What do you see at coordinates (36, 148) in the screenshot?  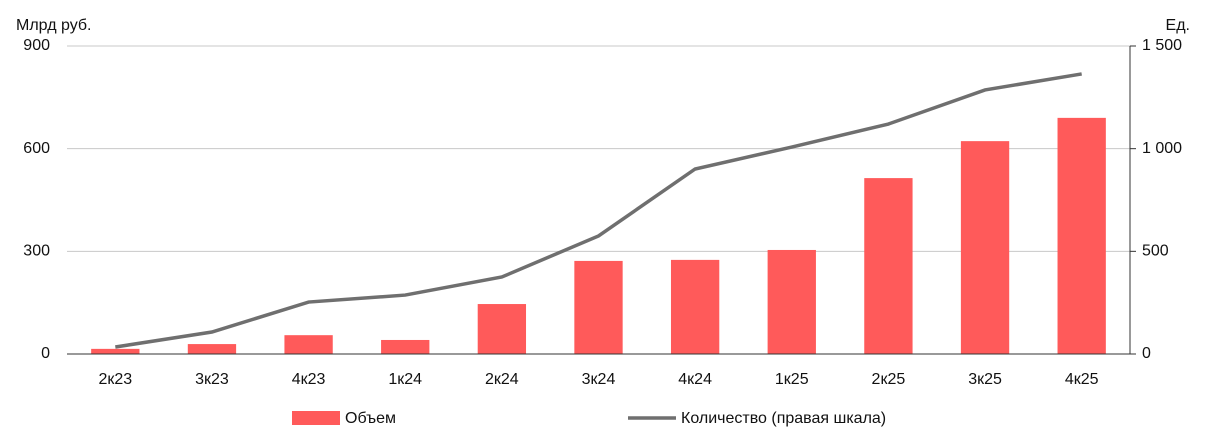 I see `y-tick-label: 600` at bounding box center [36, 148].